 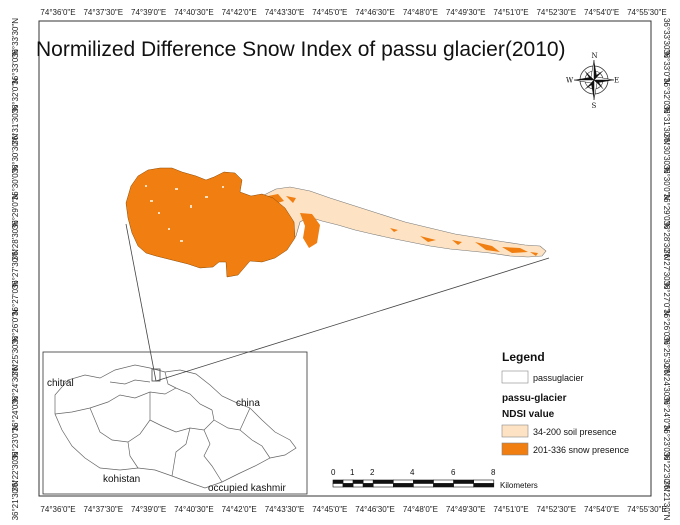 I want to click on glacier-snow-patches, so click(x=403, y=225).